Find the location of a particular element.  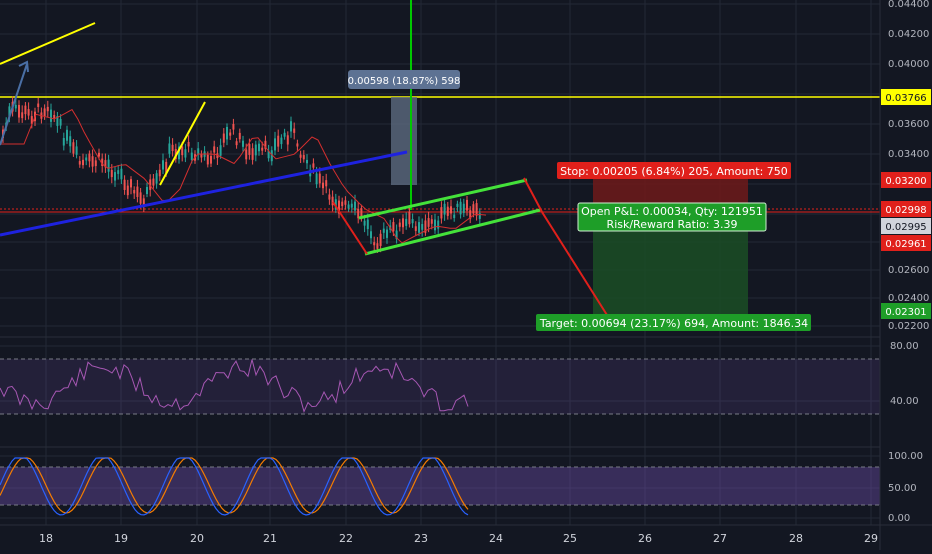

time-tick: 27 is located at coordinates (720, 538).